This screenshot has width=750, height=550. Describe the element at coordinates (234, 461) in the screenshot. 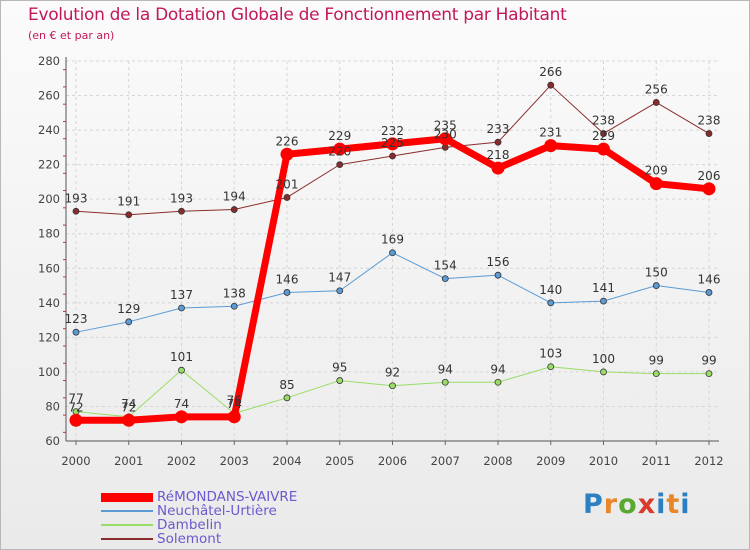

I see `x-tick-label: 2003` at that location.